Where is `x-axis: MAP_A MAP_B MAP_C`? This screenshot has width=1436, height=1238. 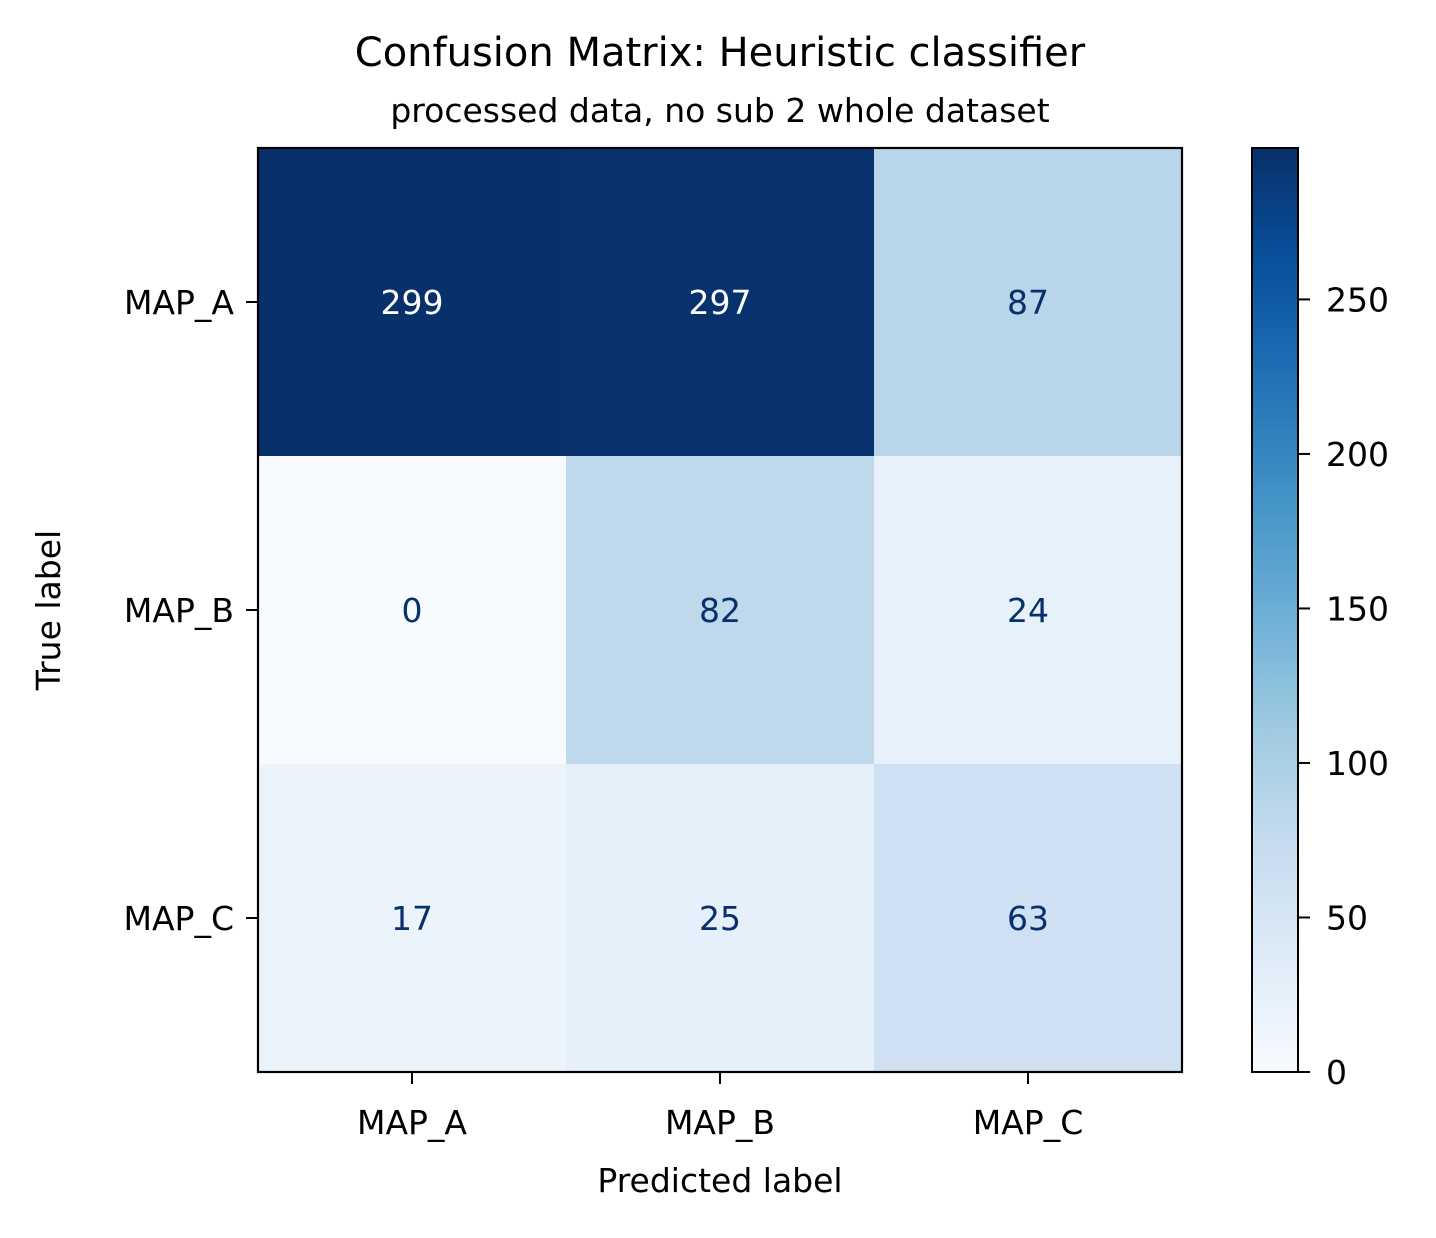
x-axis: MAP_A MAP_B MAP_C is located at coordinates (720, 1107).